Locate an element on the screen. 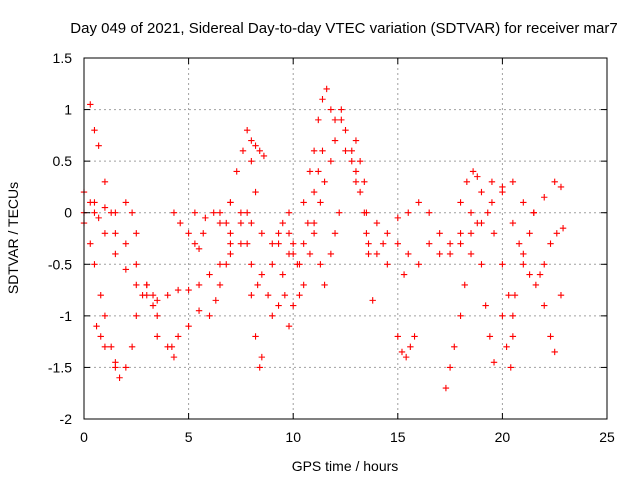 This screenshot has height=480, width=640. y-axis-label: SDTVAR / TECUs is located at coordinates (13, 238).